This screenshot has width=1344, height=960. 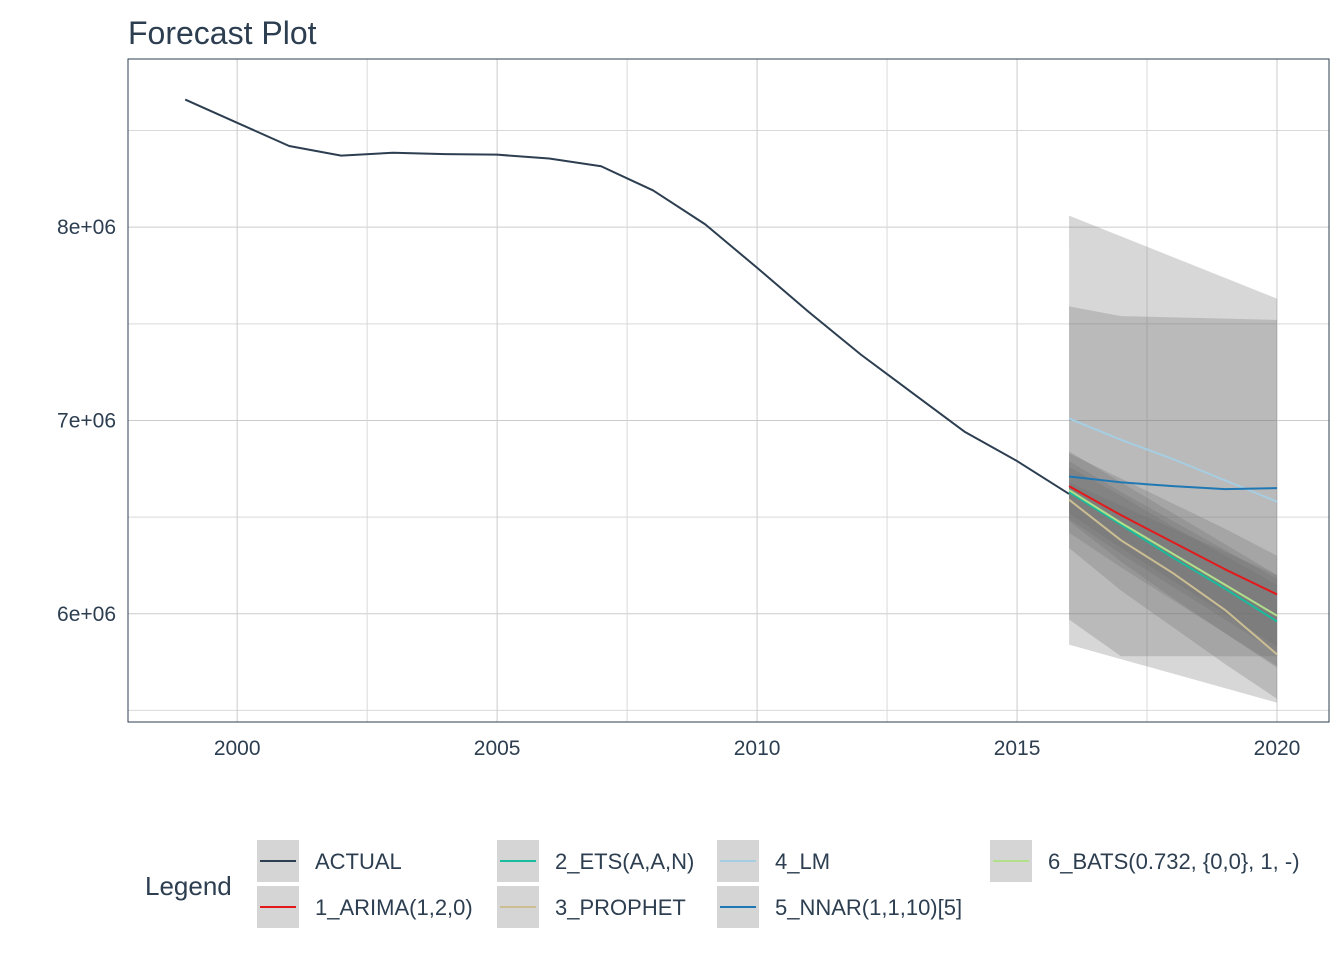 What do you see at coordinates (620, 907) in the screenshot?
I see `legend-label: 3_PROPHET` at bounding box center [620, 907].